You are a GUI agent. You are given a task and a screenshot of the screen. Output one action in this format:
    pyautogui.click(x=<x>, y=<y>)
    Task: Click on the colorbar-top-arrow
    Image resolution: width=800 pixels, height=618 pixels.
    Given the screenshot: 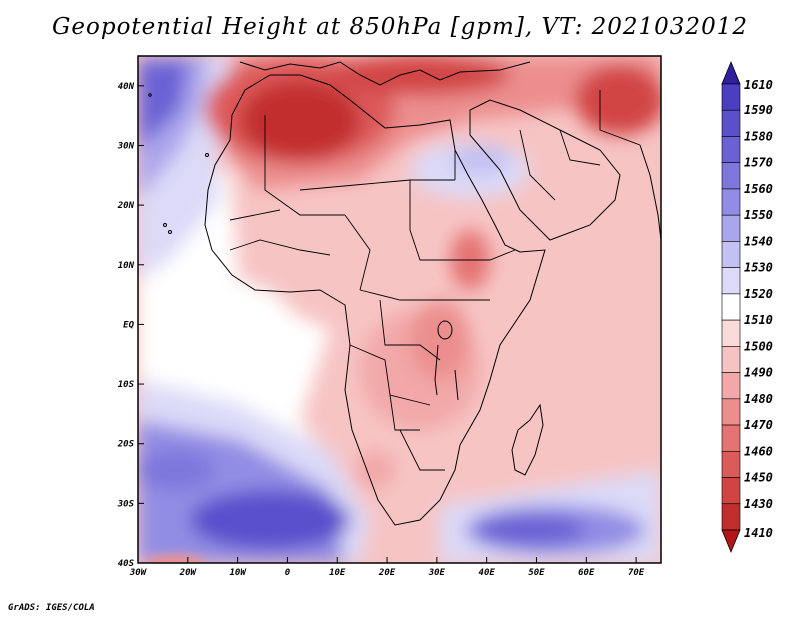 What is the action you would take?
    pyautogui.click(x=731, y=72)
    